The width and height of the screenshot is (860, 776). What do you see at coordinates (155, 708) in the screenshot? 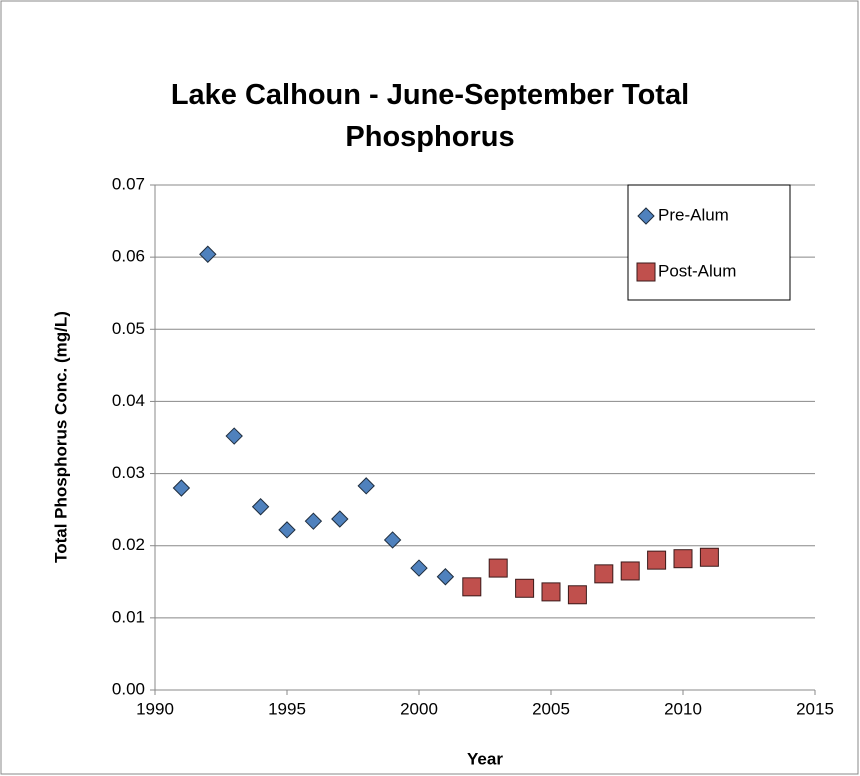
I see `x-tick-label: 1990` at bounding box center [155, 708].